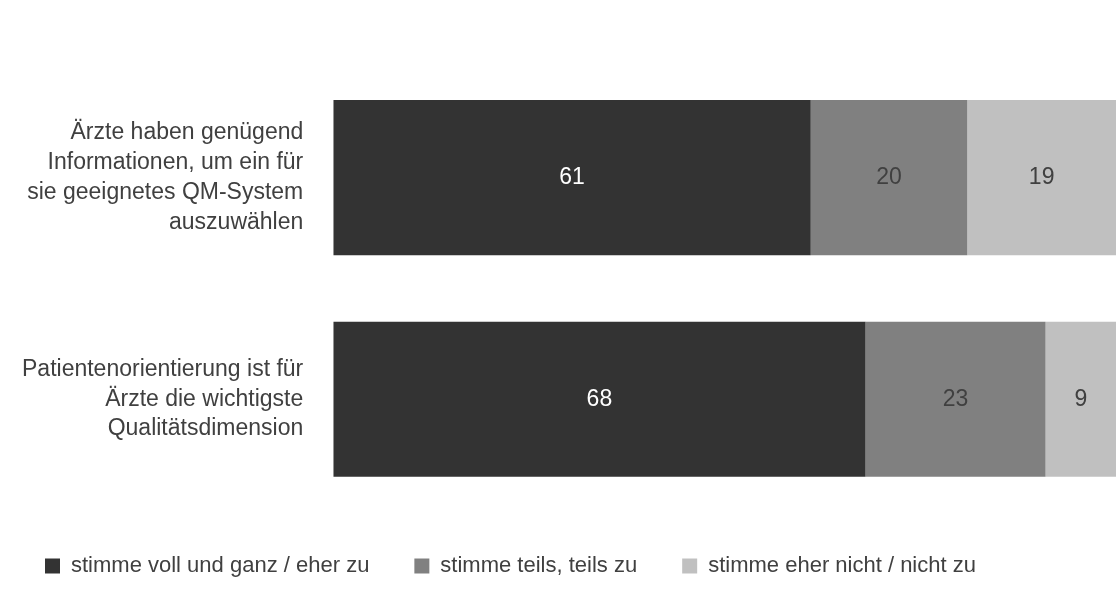  I want to click on legend-label: stimme teils, teils zu, so click(539, 565).